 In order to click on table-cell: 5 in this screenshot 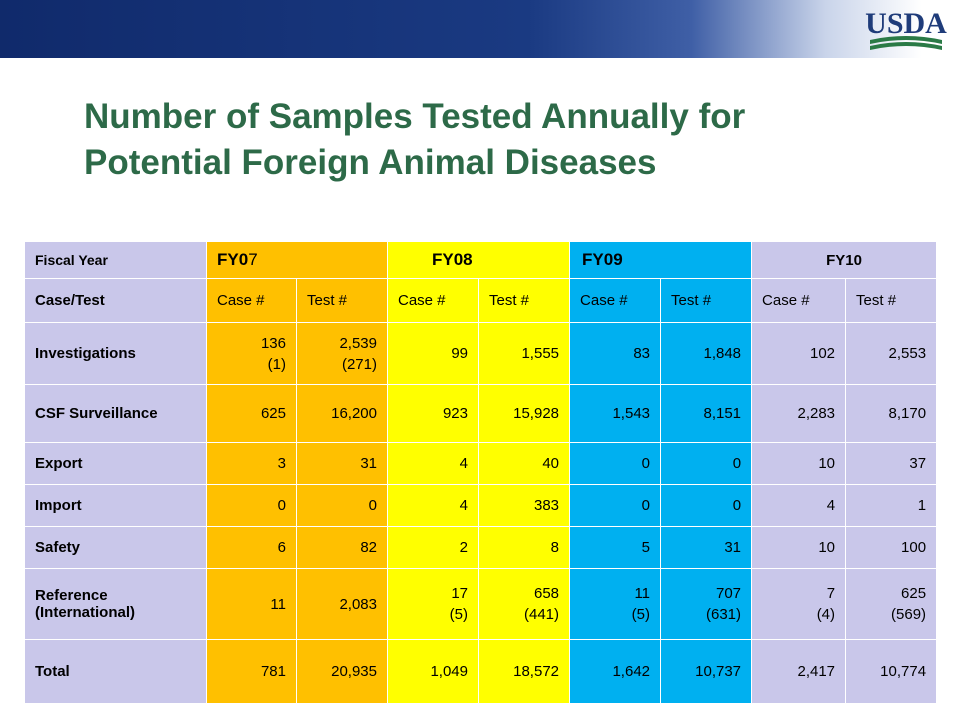, I will do `click(615, 547)`.